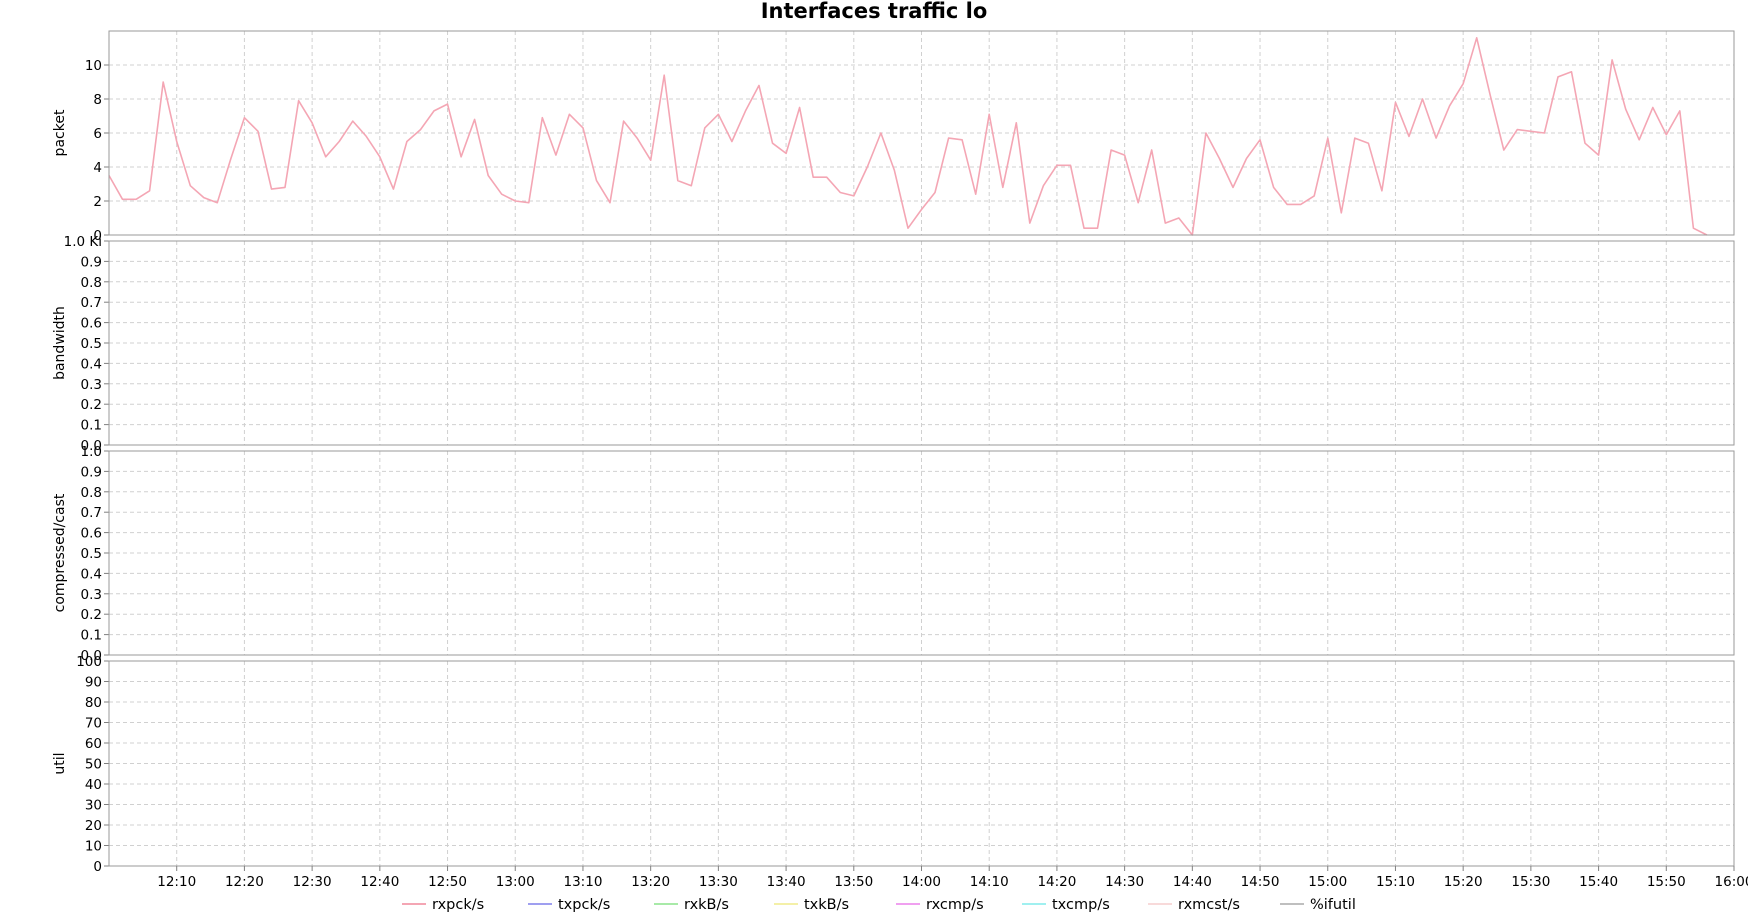 The width and height of the screenshot is (1748, 924). I want to click on y-tick-label: 90, so click(93, 683).